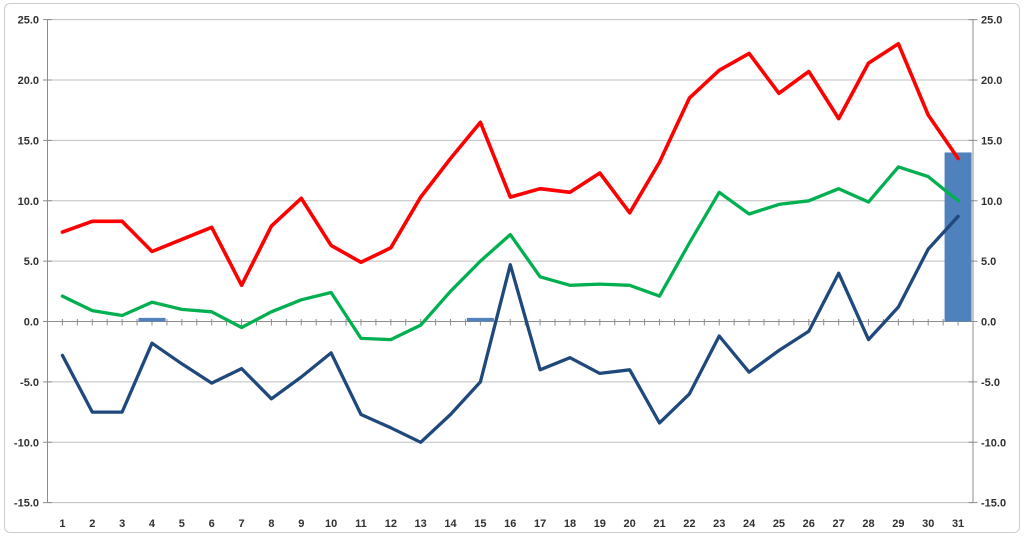  What do you see at coordinates (809, 524) in the screenshot?
I see `x-axis-label: 26` at bounding box center [809, 524].